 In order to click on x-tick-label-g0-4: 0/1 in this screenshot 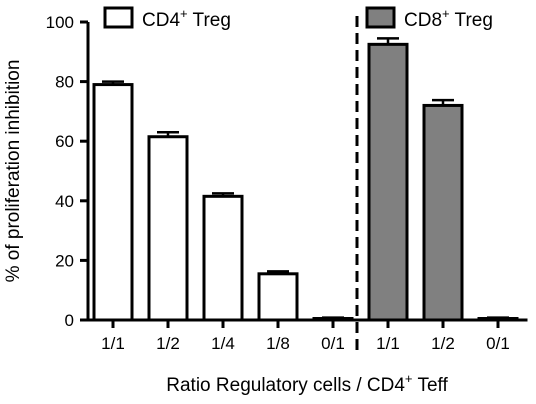, I will do `click(333, 343)`.